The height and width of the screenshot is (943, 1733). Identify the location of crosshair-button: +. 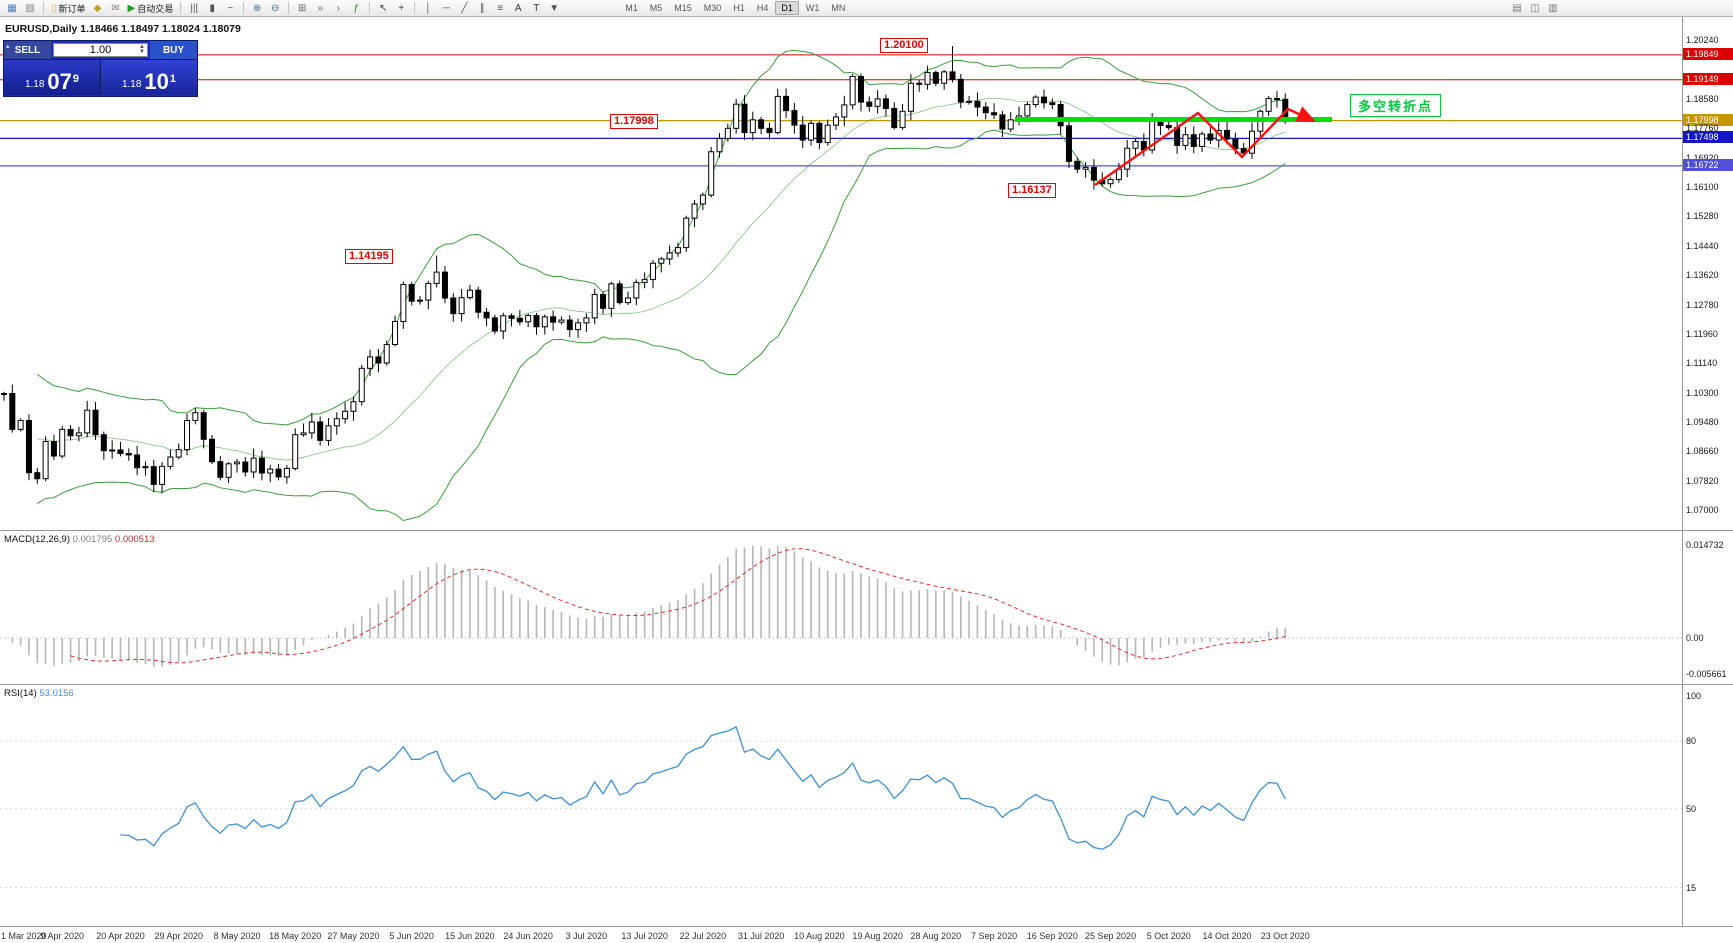
(401, 8).